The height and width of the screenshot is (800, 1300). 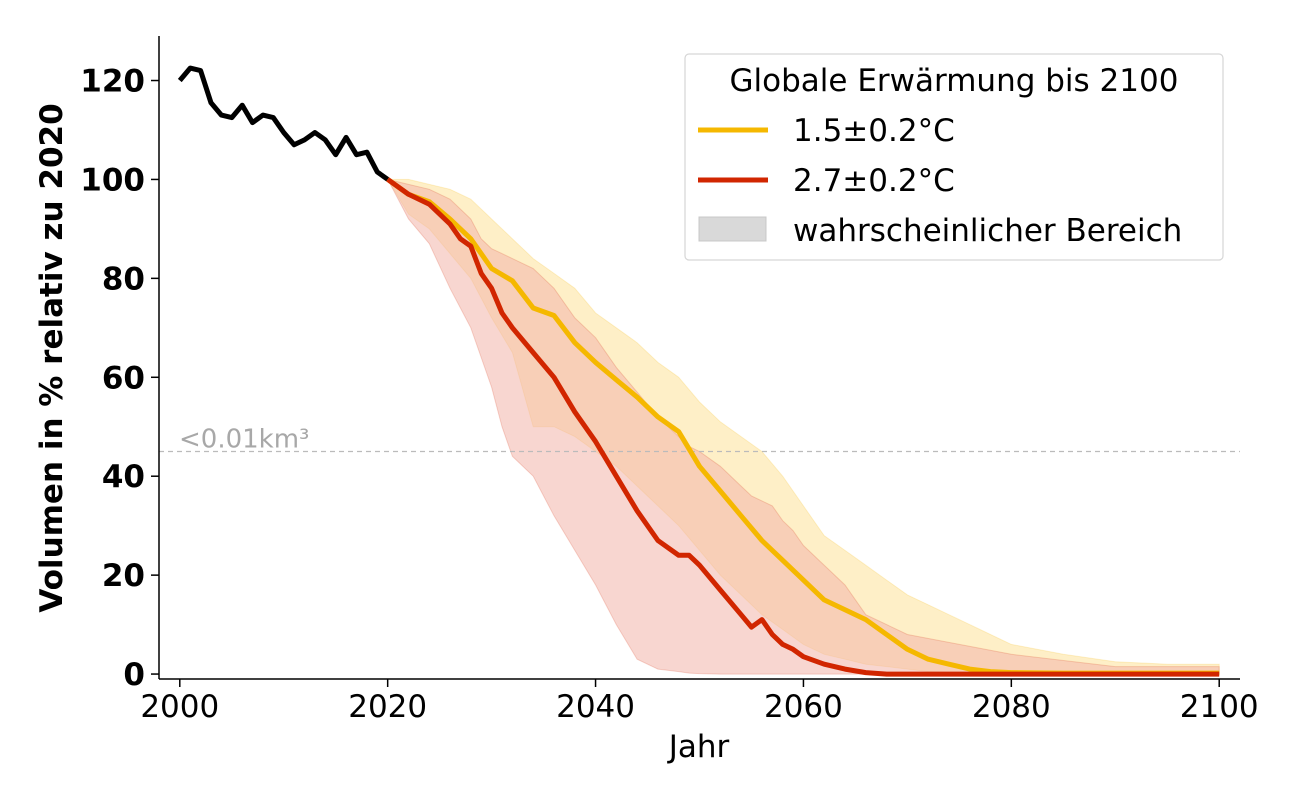 I want to click on threshold-label: <0.01km³, so click(x=244, y=439).